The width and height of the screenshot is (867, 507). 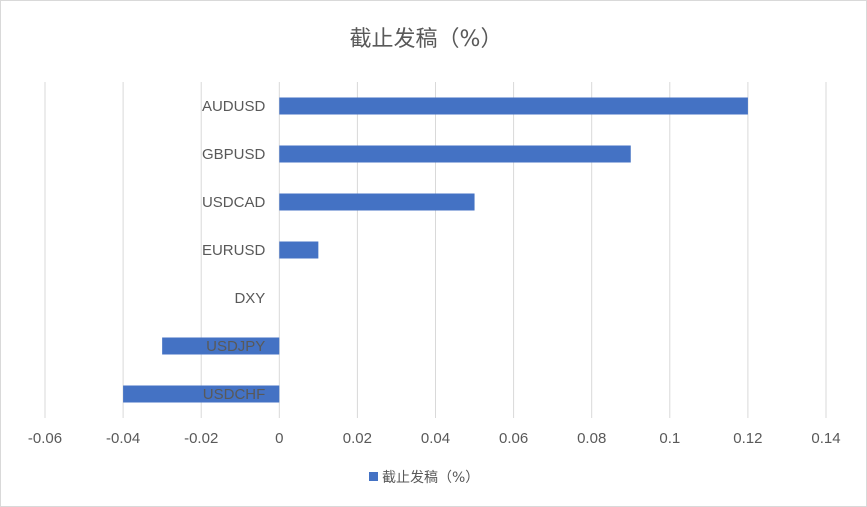 What do you see at coordinates (299, 250) in the screenshot?
I see `bar-eurusd` at bounding box center [299, 250].